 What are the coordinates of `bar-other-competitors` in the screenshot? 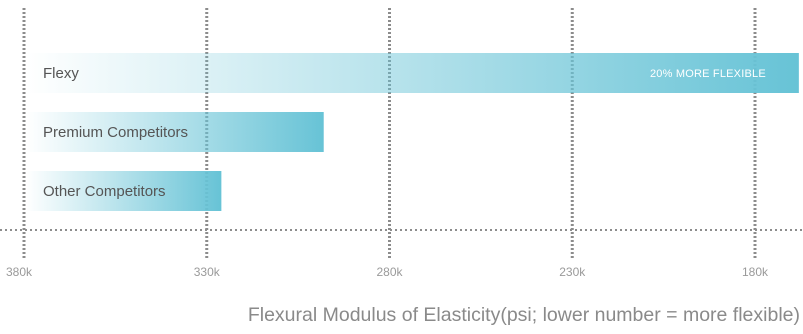 It's located at (124, 191).